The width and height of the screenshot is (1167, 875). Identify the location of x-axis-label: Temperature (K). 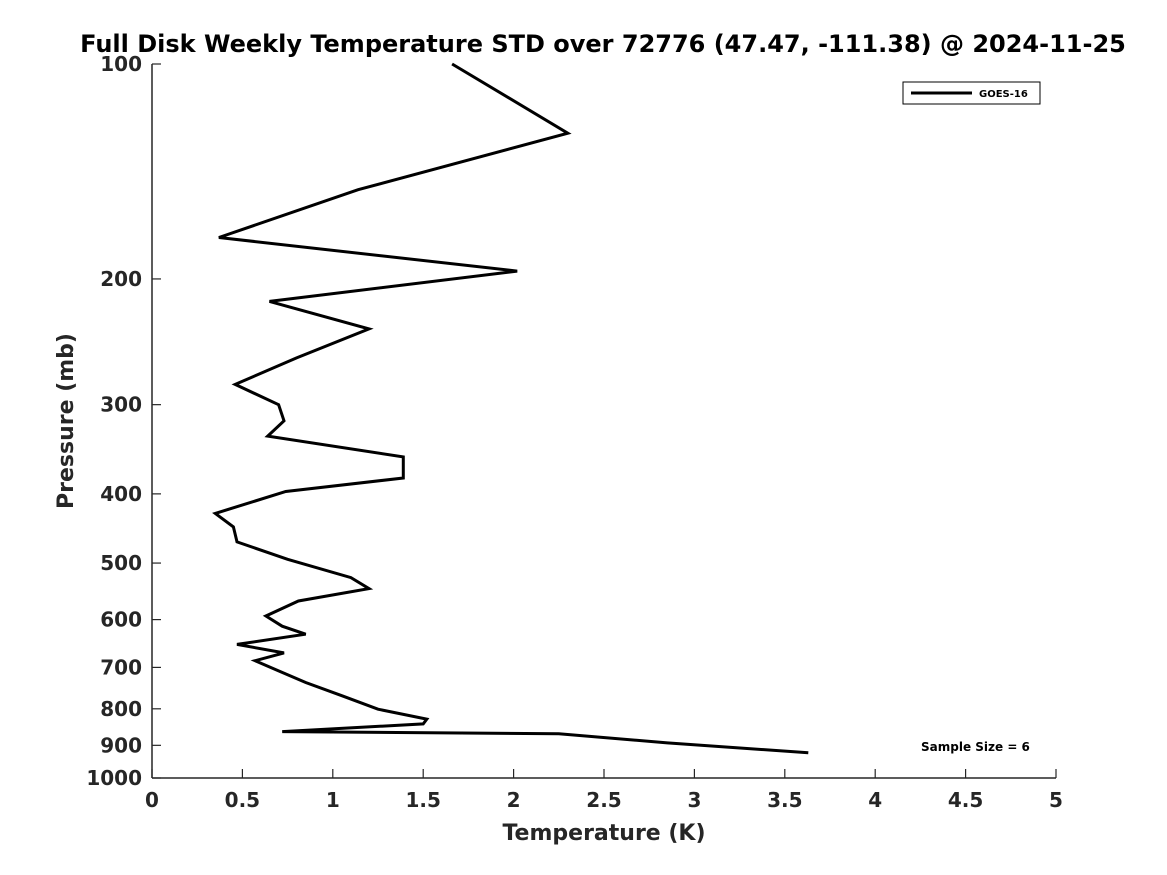
(603, 833).